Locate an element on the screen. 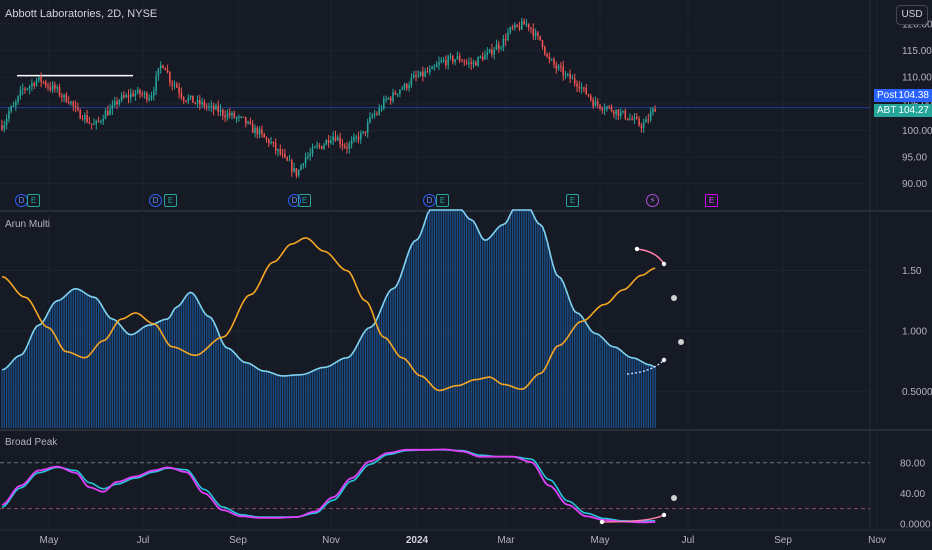 The width and height of the screenshot is (932, 550). post-value: 104.38 is located at coordinates (913, 95).